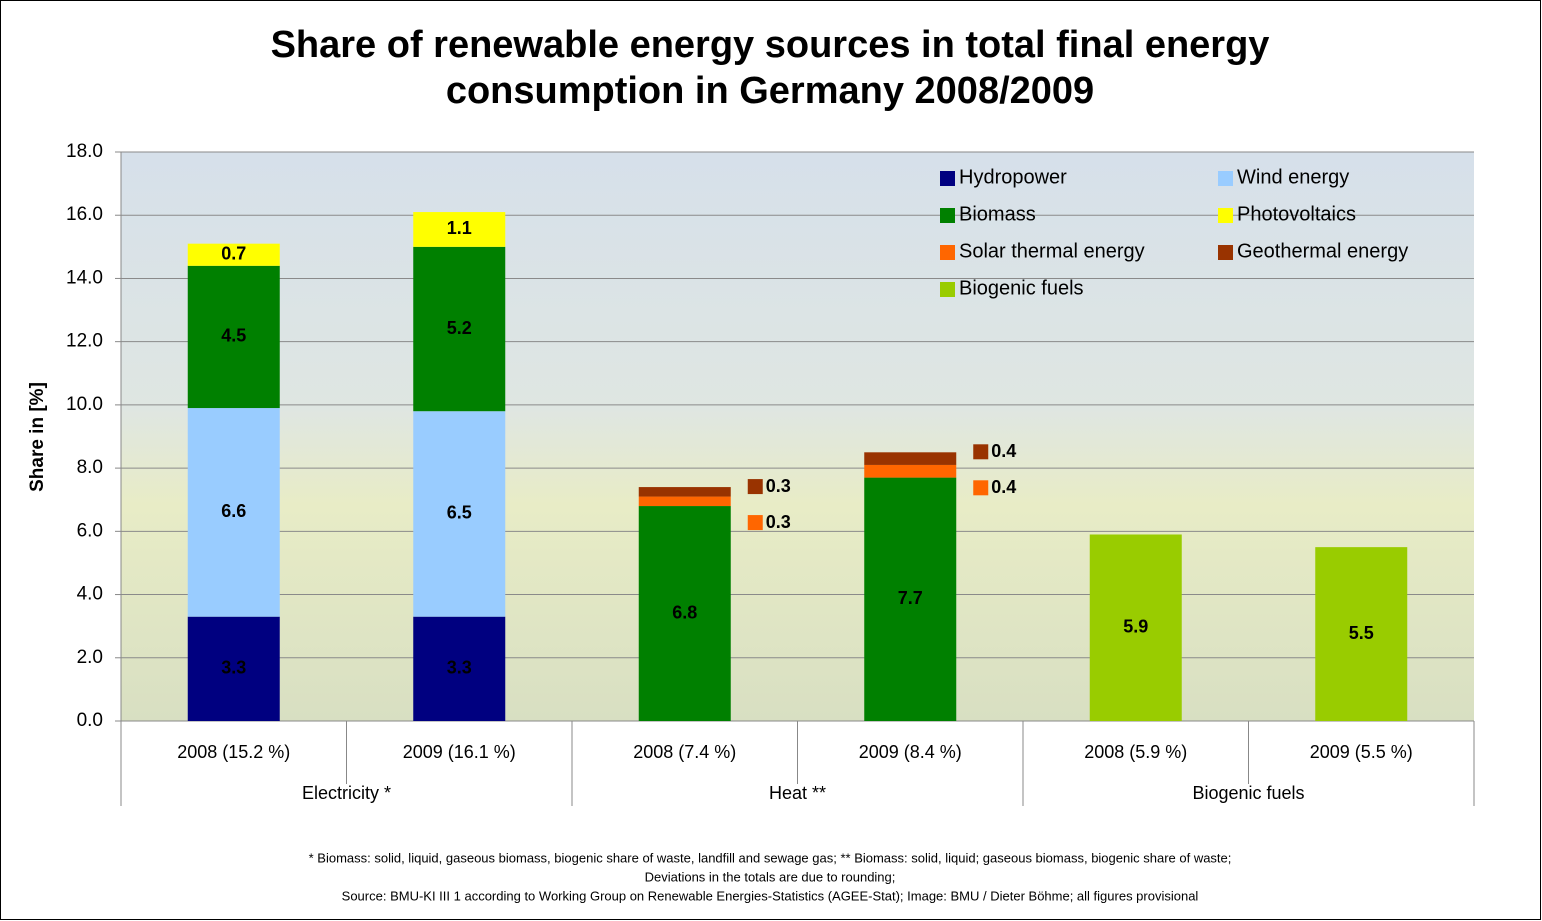 The image size is (1542, 921). Describe the element at coordinates (1248, 793) in the screenshot. I see `group-label: Biogenic fuels` at that location.